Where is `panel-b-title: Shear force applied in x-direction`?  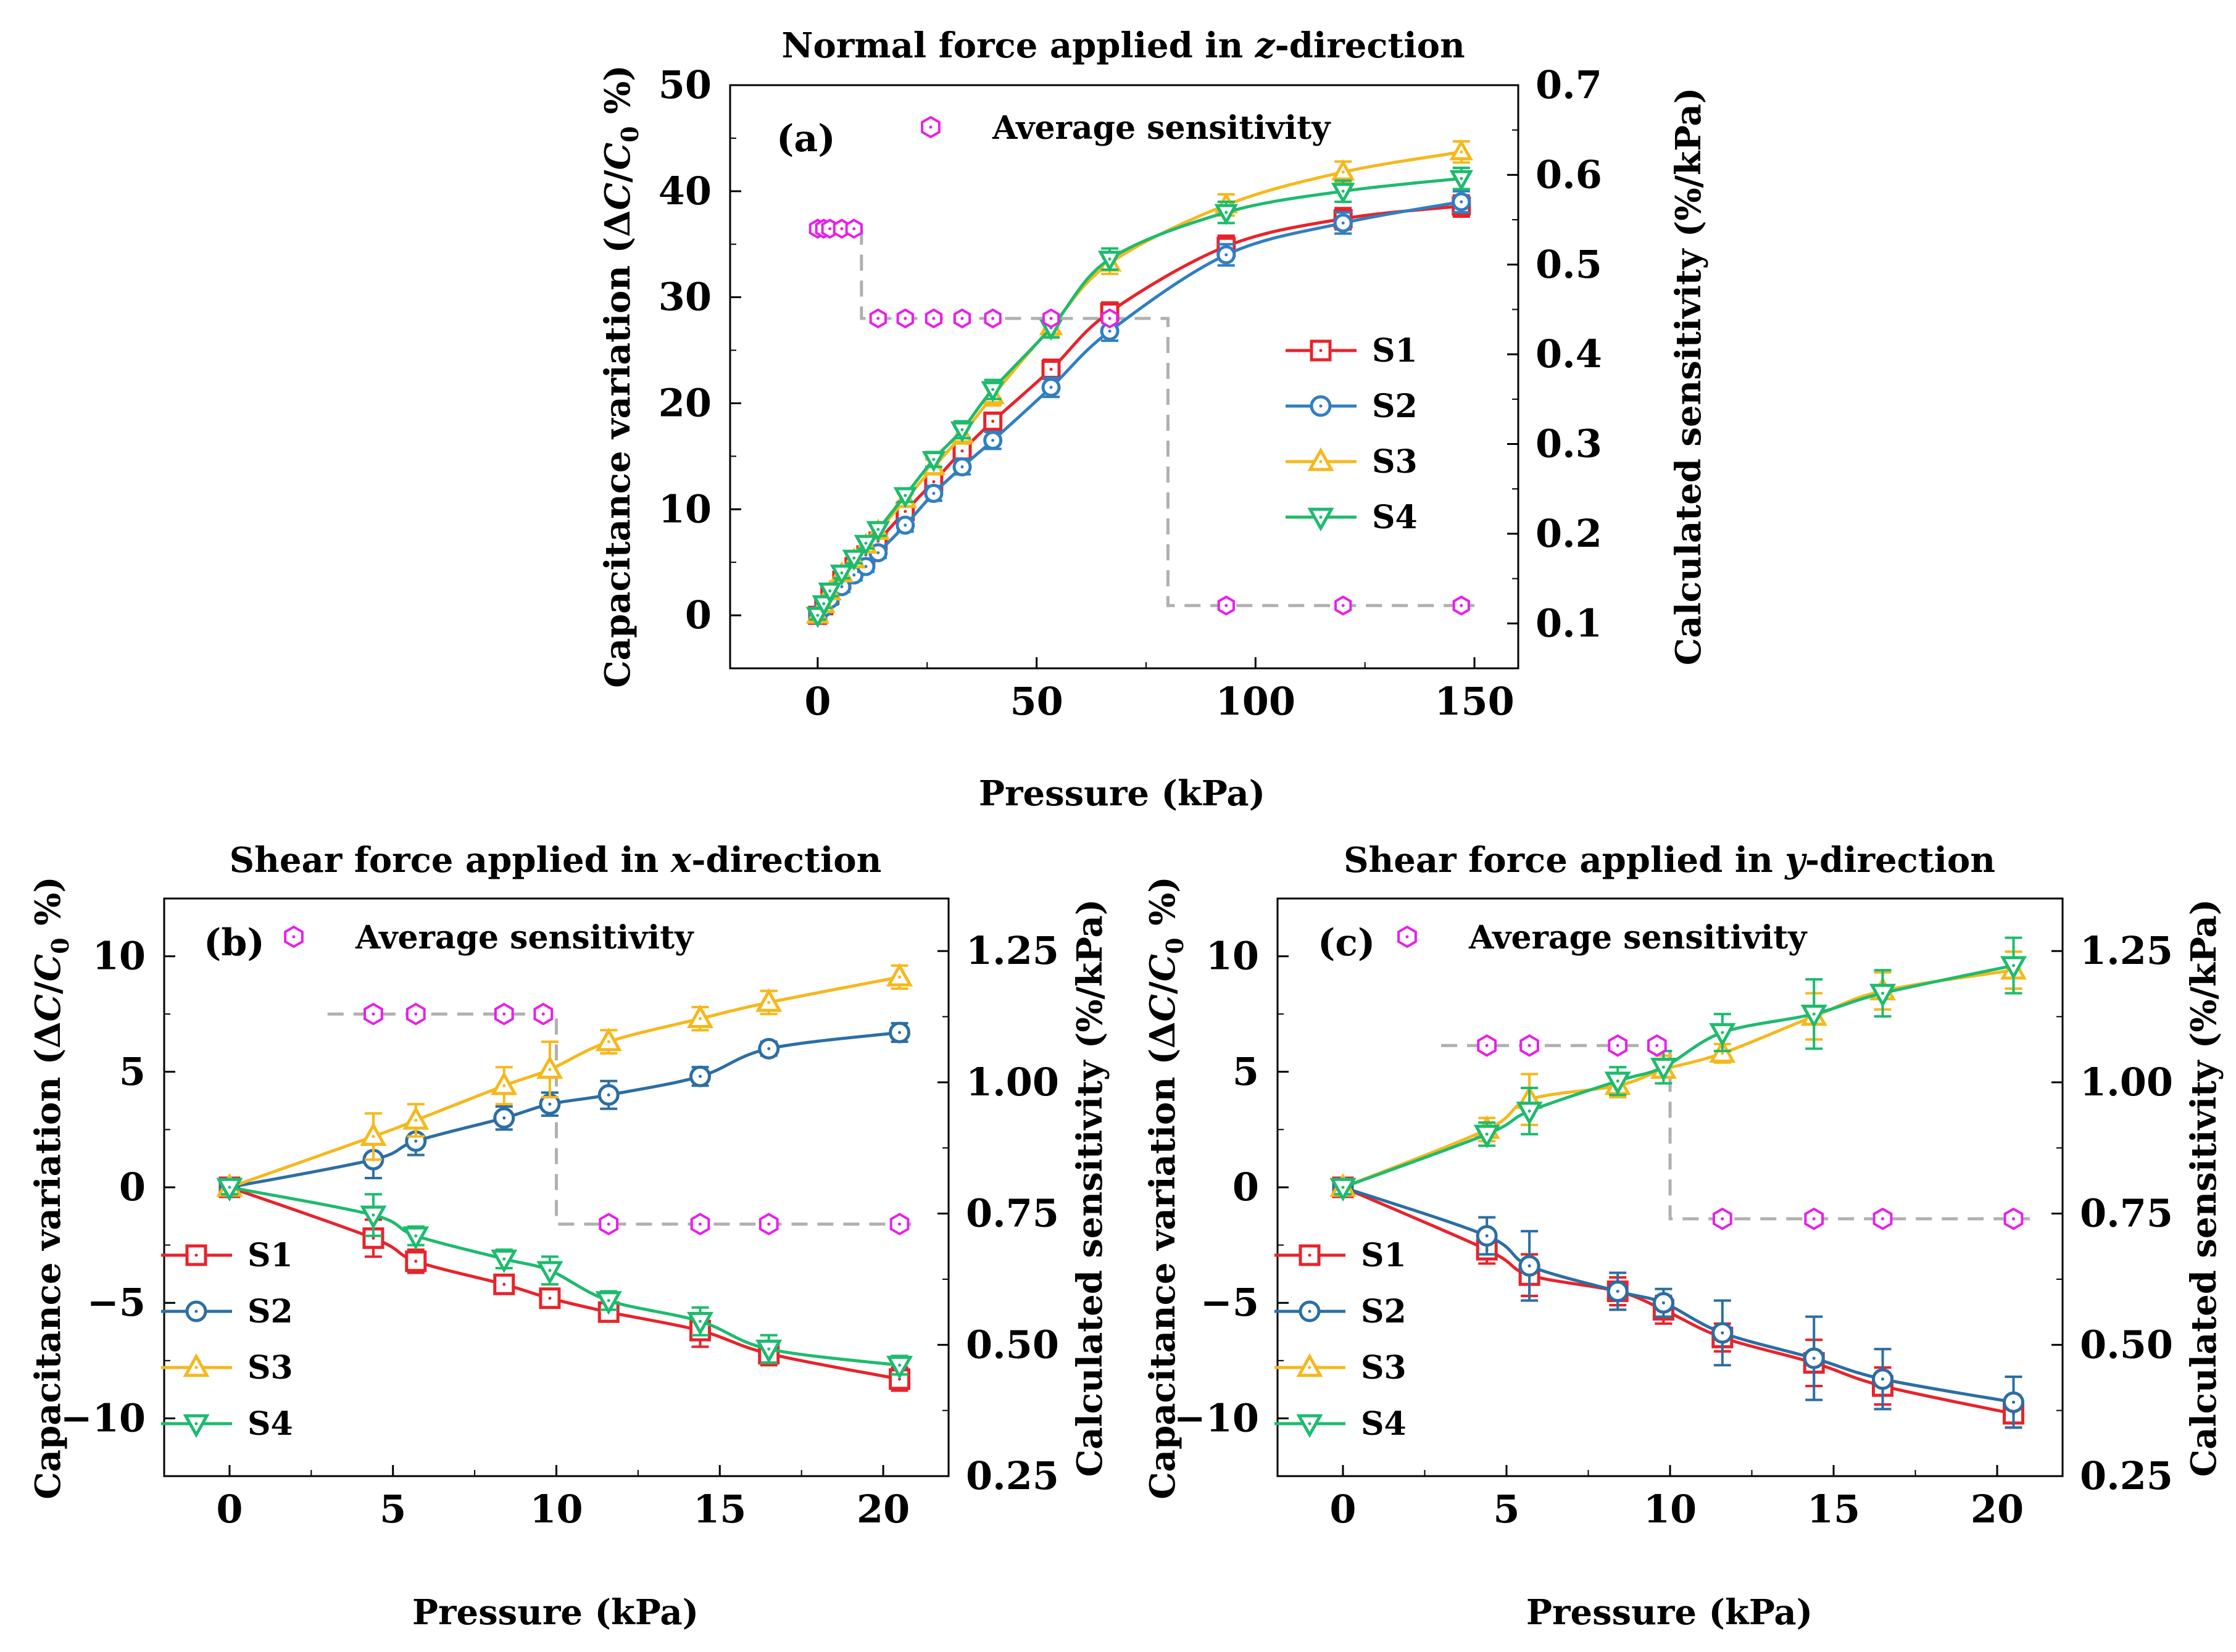
panel-b-title: Shear force applied in x-direction is located at coordinates (556, 860).